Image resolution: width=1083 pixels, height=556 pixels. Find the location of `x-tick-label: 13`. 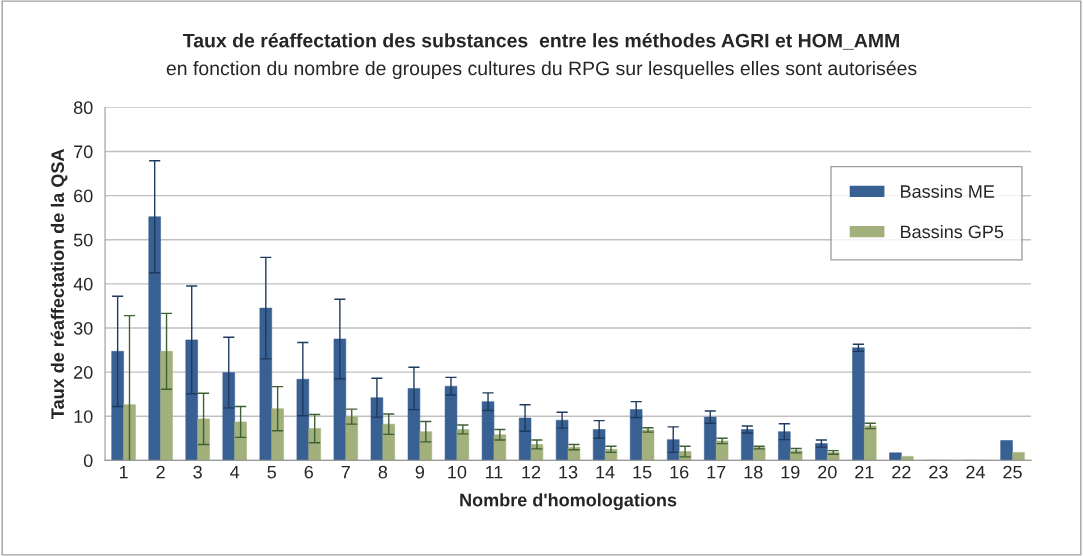

x-tick-label: 13 is located at coordinates (568, 472).